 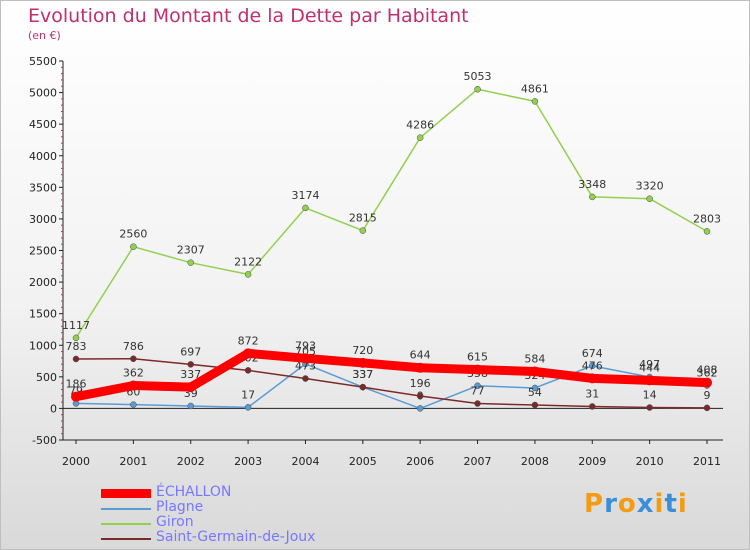 I want to click on y-tick-label: 3000, so click(x=43, y=219).